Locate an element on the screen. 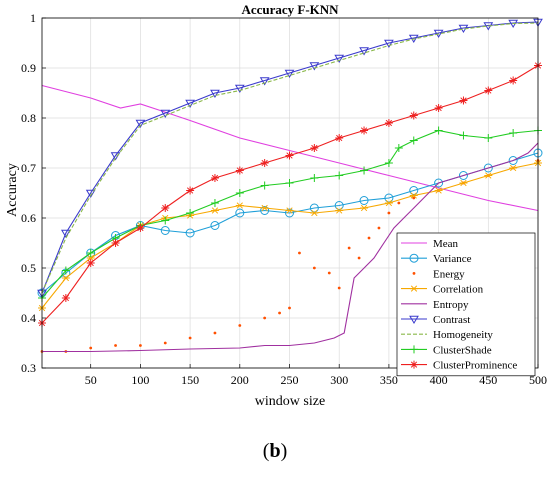 Image resolution: width=550 pixels, height=479 pixels. y-tick-label: 1 is located at coordinates (33, 18).